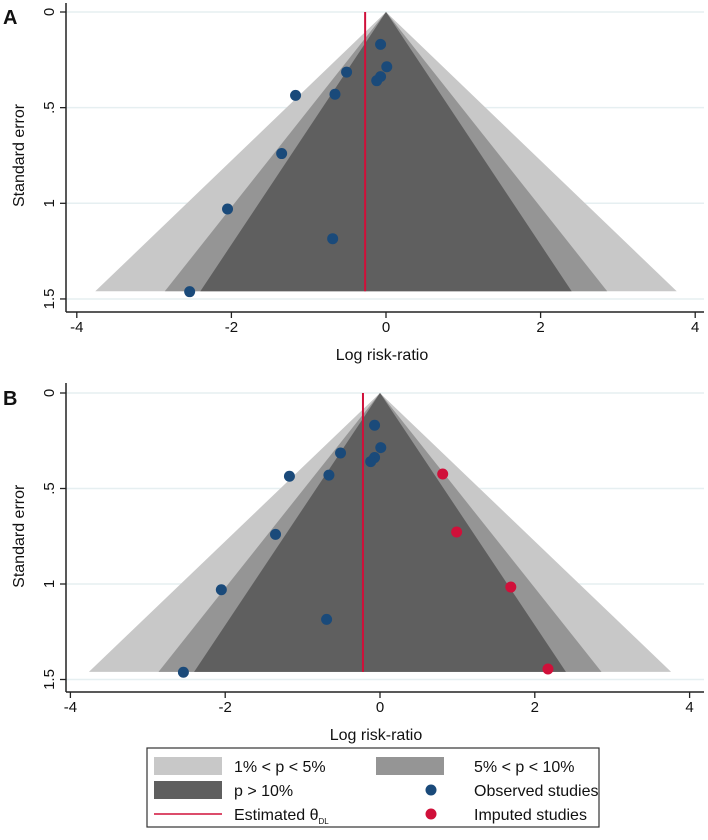  I want to click on panel-label: A, so click(10, 18).